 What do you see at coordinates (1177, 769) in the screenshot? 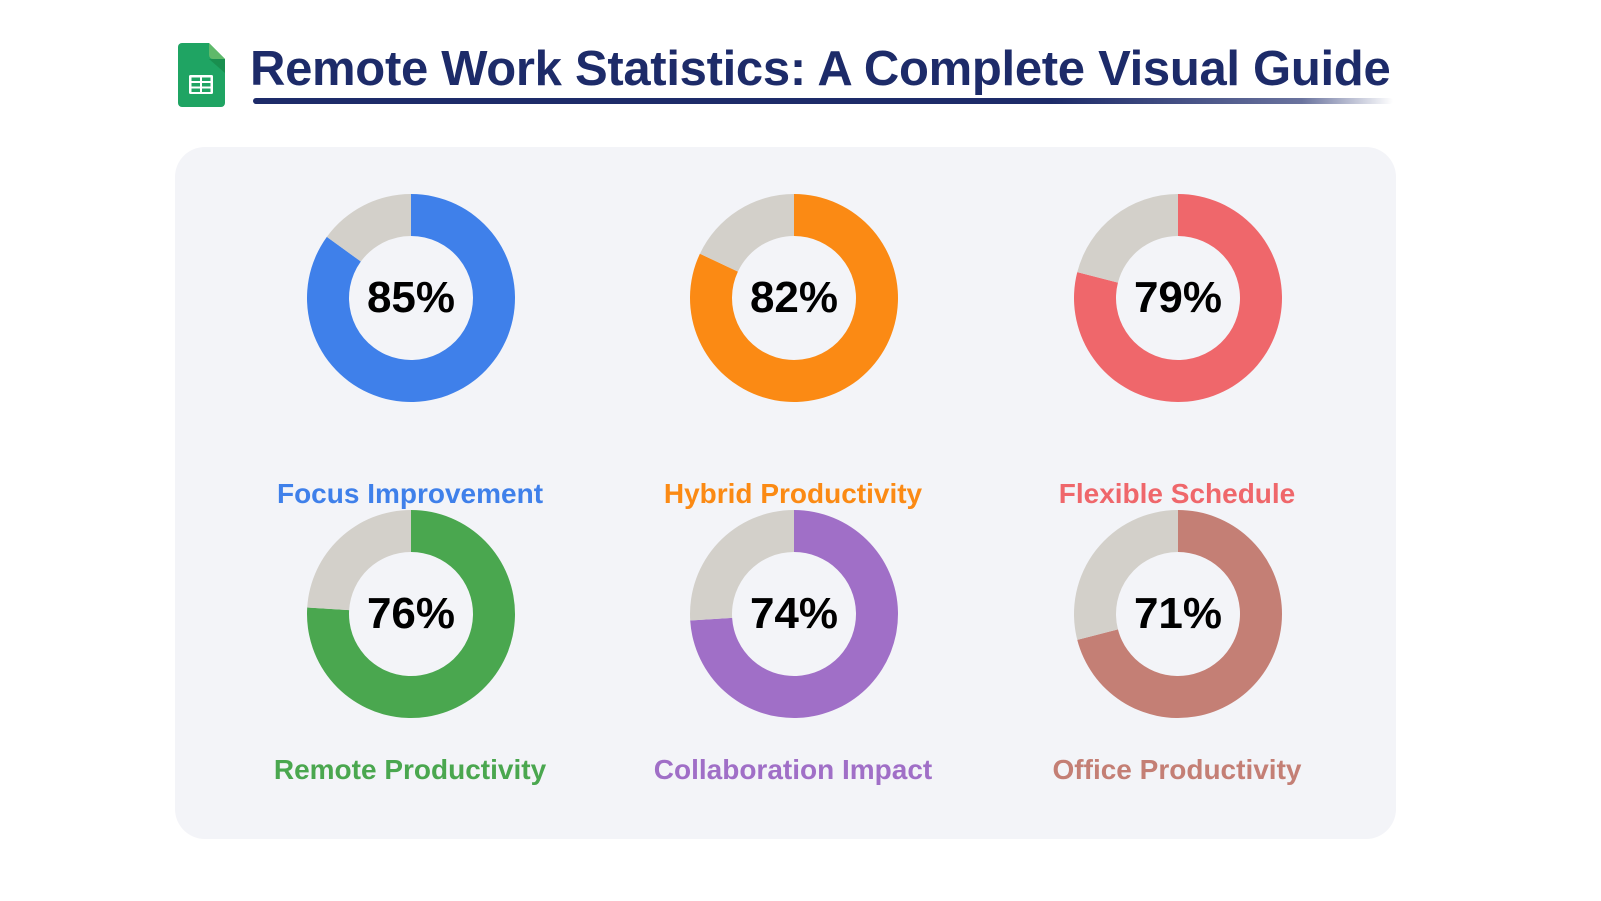
I see `stat-label: Office Productivity` at bounding box center [1177, 769].